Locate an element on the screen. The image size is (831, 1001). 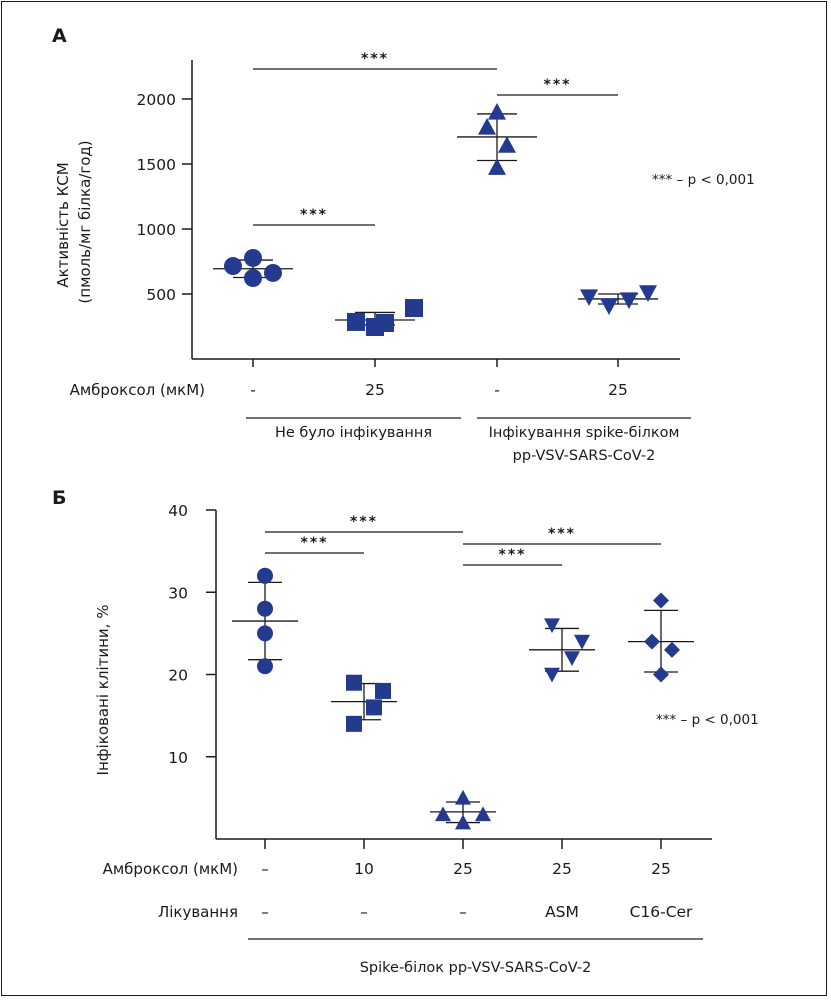
row-label-value: 10 is located at coordinates (364, 869).